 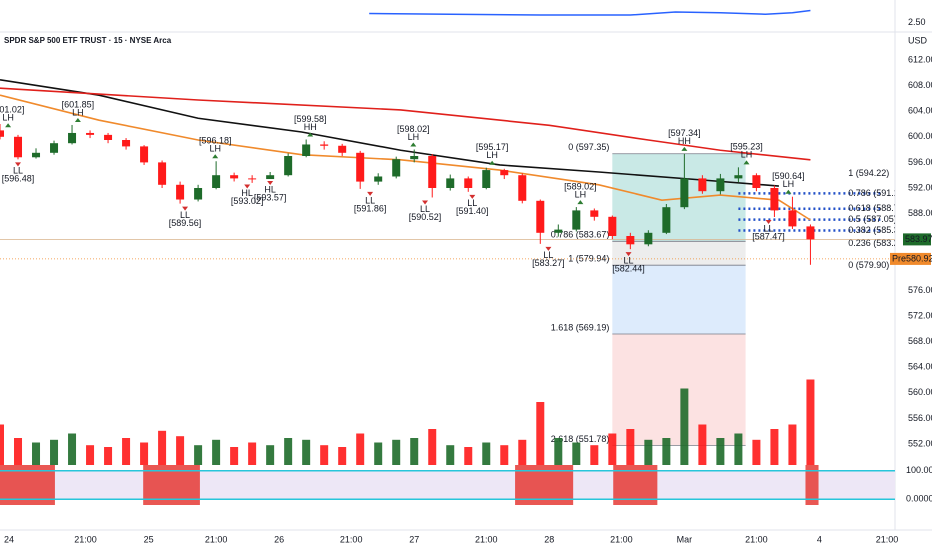 What do you see at coordinates (920, 136) in the screenshot?
I see `y-tick-label: 600.00` at bounding box center [920, 136].